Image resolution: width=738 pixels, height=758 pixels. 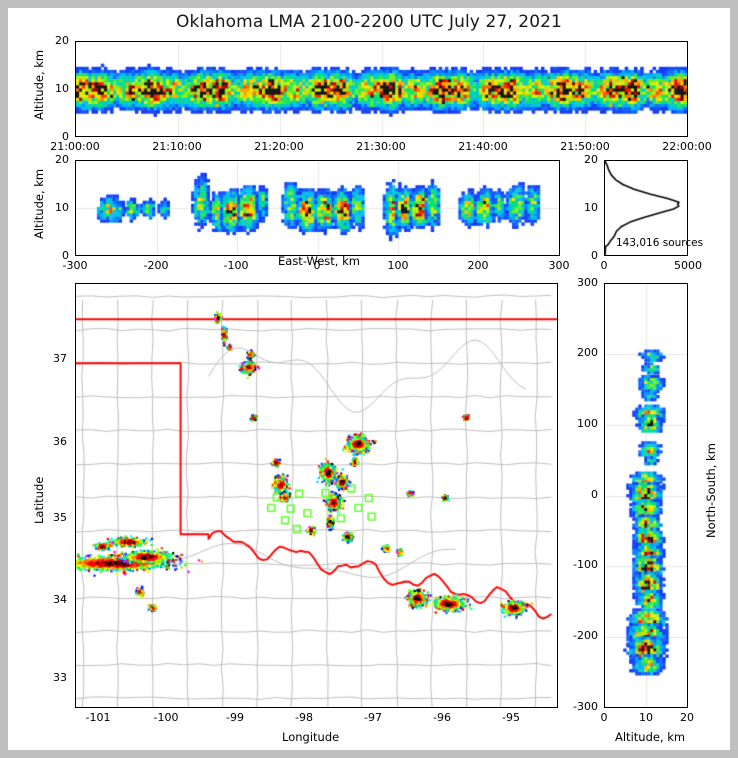 What do you see at coordinates (60, 677) in the screenshot?
I see `p4-ytick-33: 33` at bounding box center [60, 677].